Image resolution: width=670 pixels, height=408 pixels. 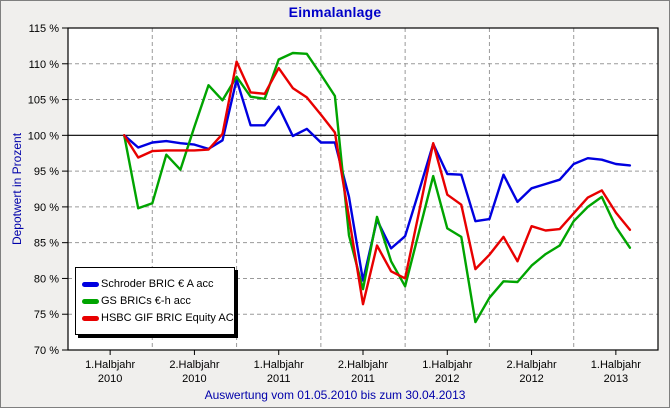 I want to click on legend-item: HSBC GIF BRIC Equity AC, so click(x=158, y=318).